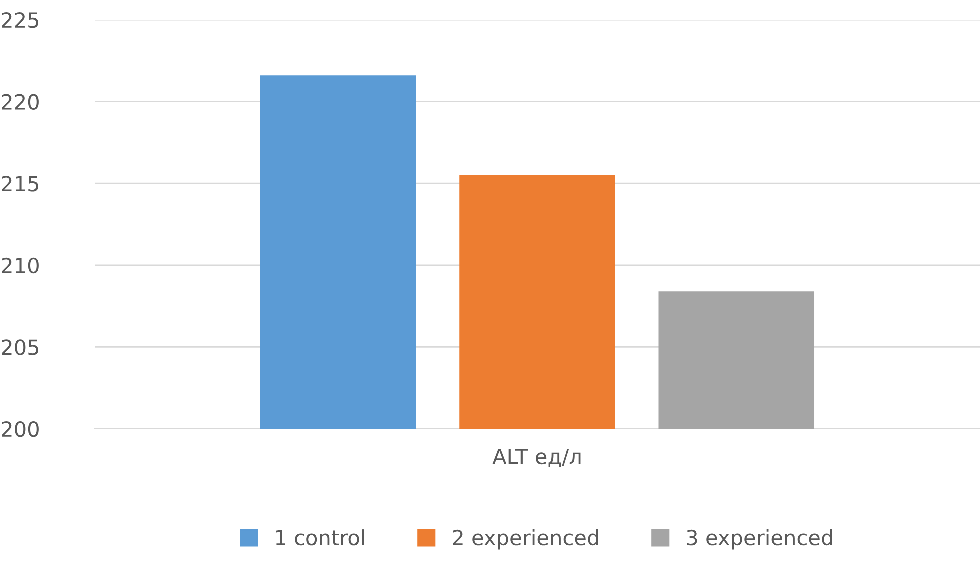  I want to click on legend-label: 2 experienced, so click(525, 540).